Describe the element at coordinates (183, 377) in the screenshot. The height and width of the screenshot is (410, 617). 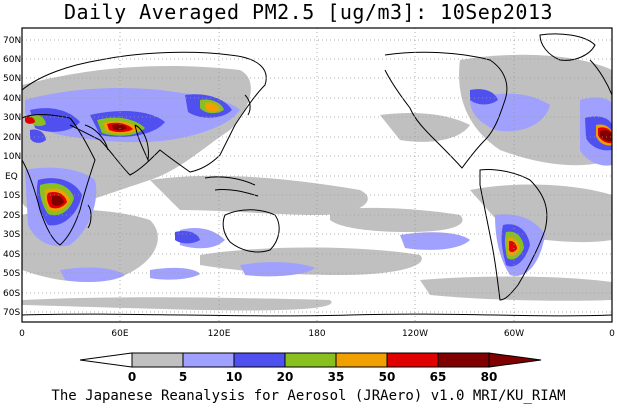
I see `colorbar-tick-label: 5` at that location.